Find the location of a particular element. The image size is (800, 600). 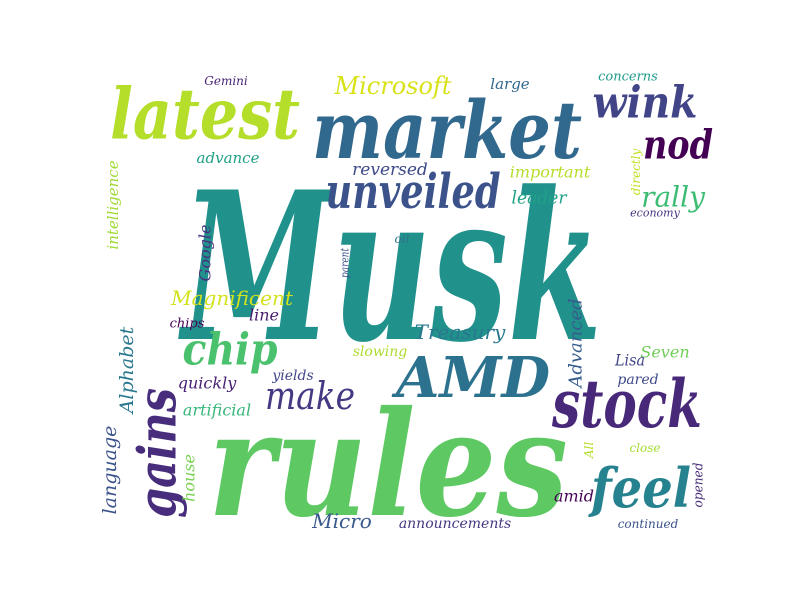

word-artificial: artificial is located at coordinates (217, 410).